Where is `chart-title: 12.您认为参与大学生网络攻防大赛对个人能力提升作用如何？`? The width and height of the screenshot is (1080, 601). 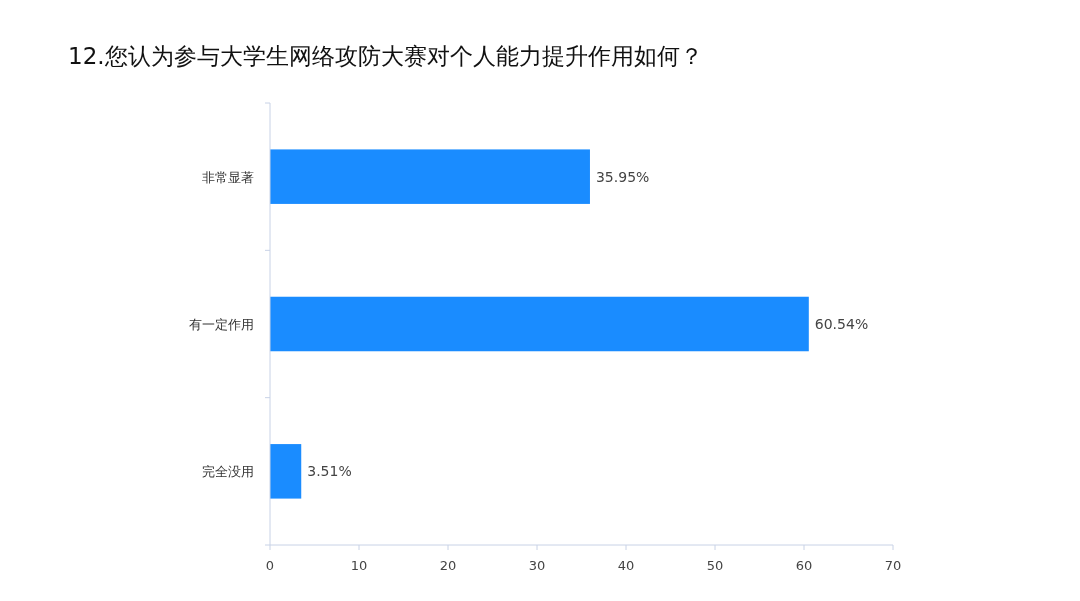 chart-title: 12.您认为参与大学生网络攻防大赛对个人能力提升作用如何？ is located at coordinates (385, 56).